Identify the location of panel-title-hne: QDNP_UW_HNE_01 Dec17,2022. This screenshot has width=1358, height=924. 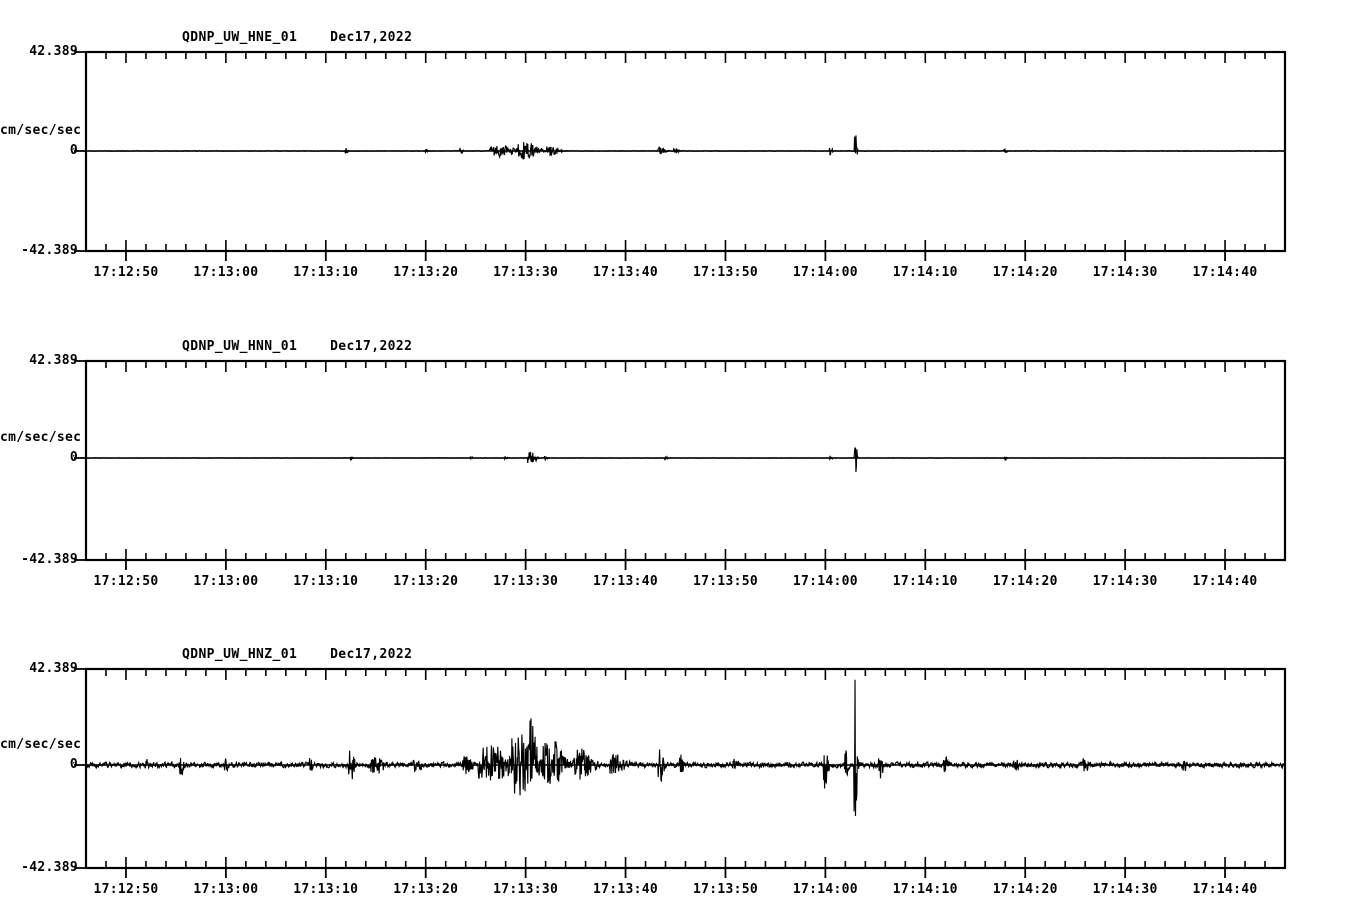
(297, 37).